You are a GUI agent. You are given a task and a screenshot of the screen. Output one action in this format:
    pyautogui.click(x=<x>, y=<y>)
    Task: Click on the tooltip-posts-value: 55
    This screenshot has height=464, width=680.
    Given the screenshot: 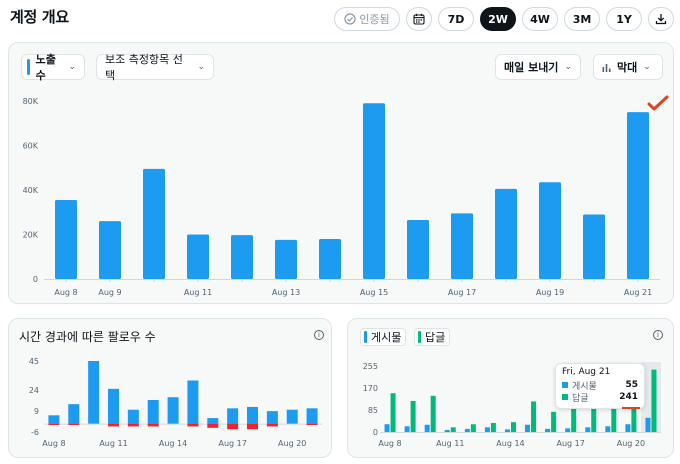 What is the action you would take?
    pyautogui.click(x=631, y=385)
    